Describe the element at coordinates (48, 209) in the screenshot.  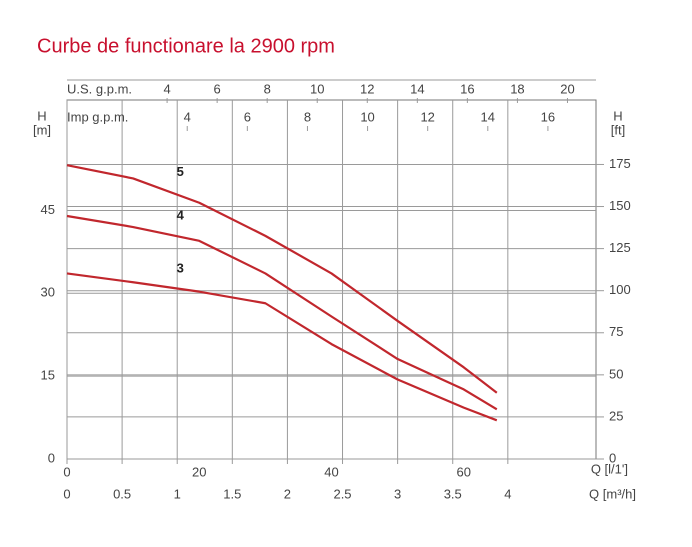
I see `y-tick-label: 45` at that location.